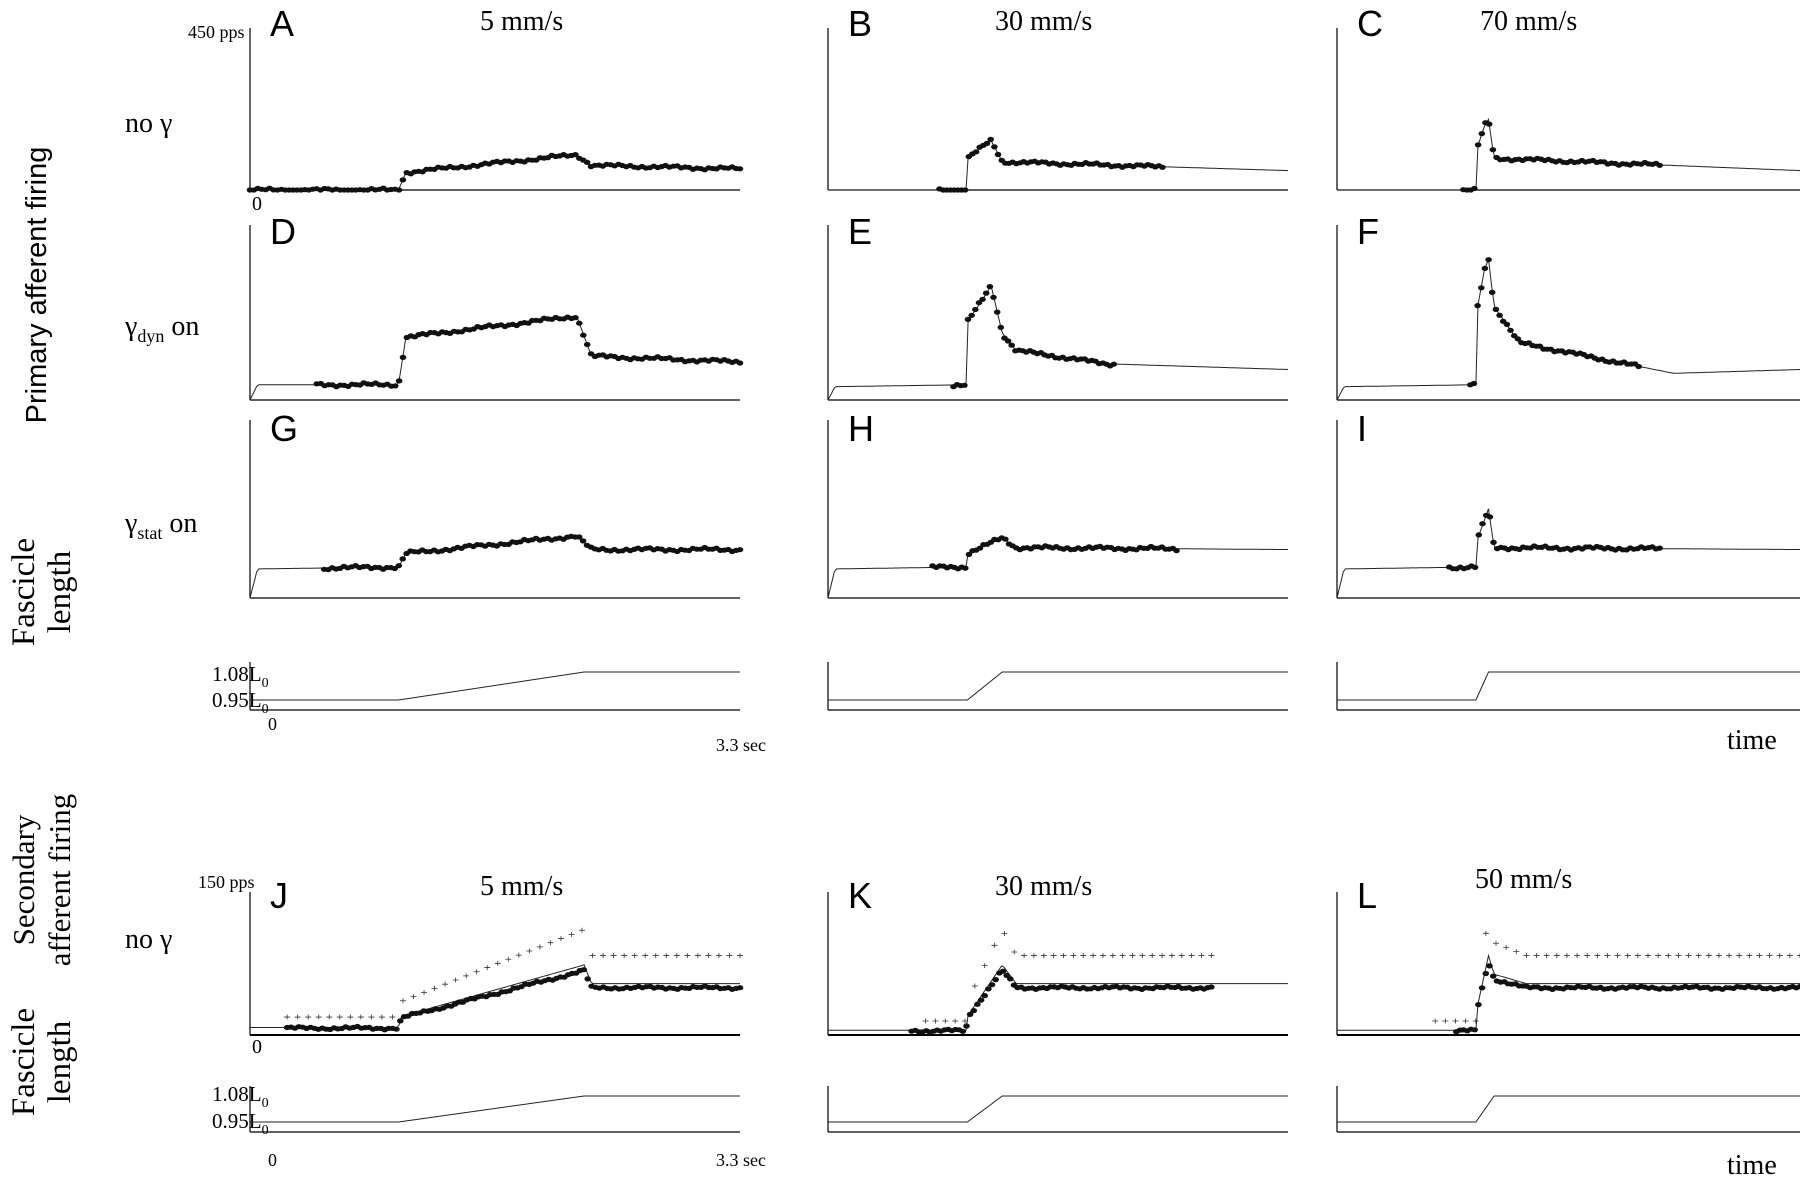 Image resolution: width=1800 pixels, height=1179 pixels. I want to click on panel-speed-l: 50 mm/s, so click(1523, 879).